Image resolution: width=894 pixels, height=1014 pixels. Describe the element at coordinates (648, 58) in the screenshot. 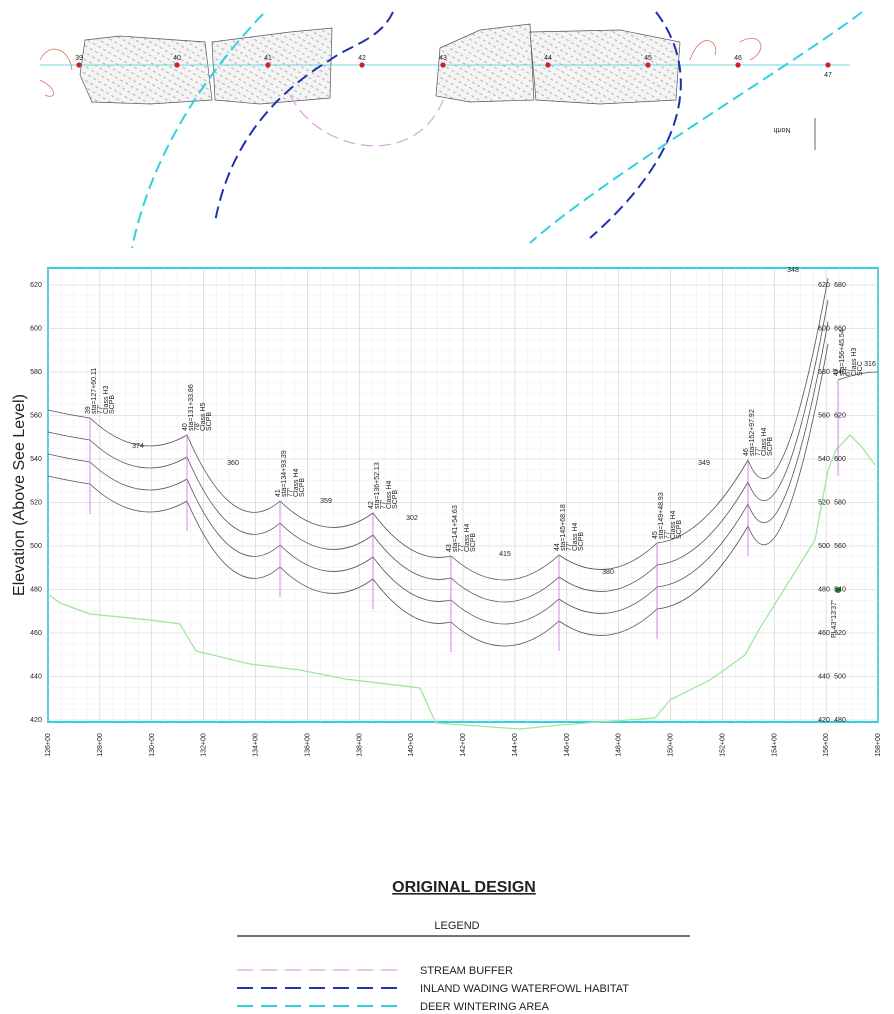

I see `structure-number: 45` at that location.